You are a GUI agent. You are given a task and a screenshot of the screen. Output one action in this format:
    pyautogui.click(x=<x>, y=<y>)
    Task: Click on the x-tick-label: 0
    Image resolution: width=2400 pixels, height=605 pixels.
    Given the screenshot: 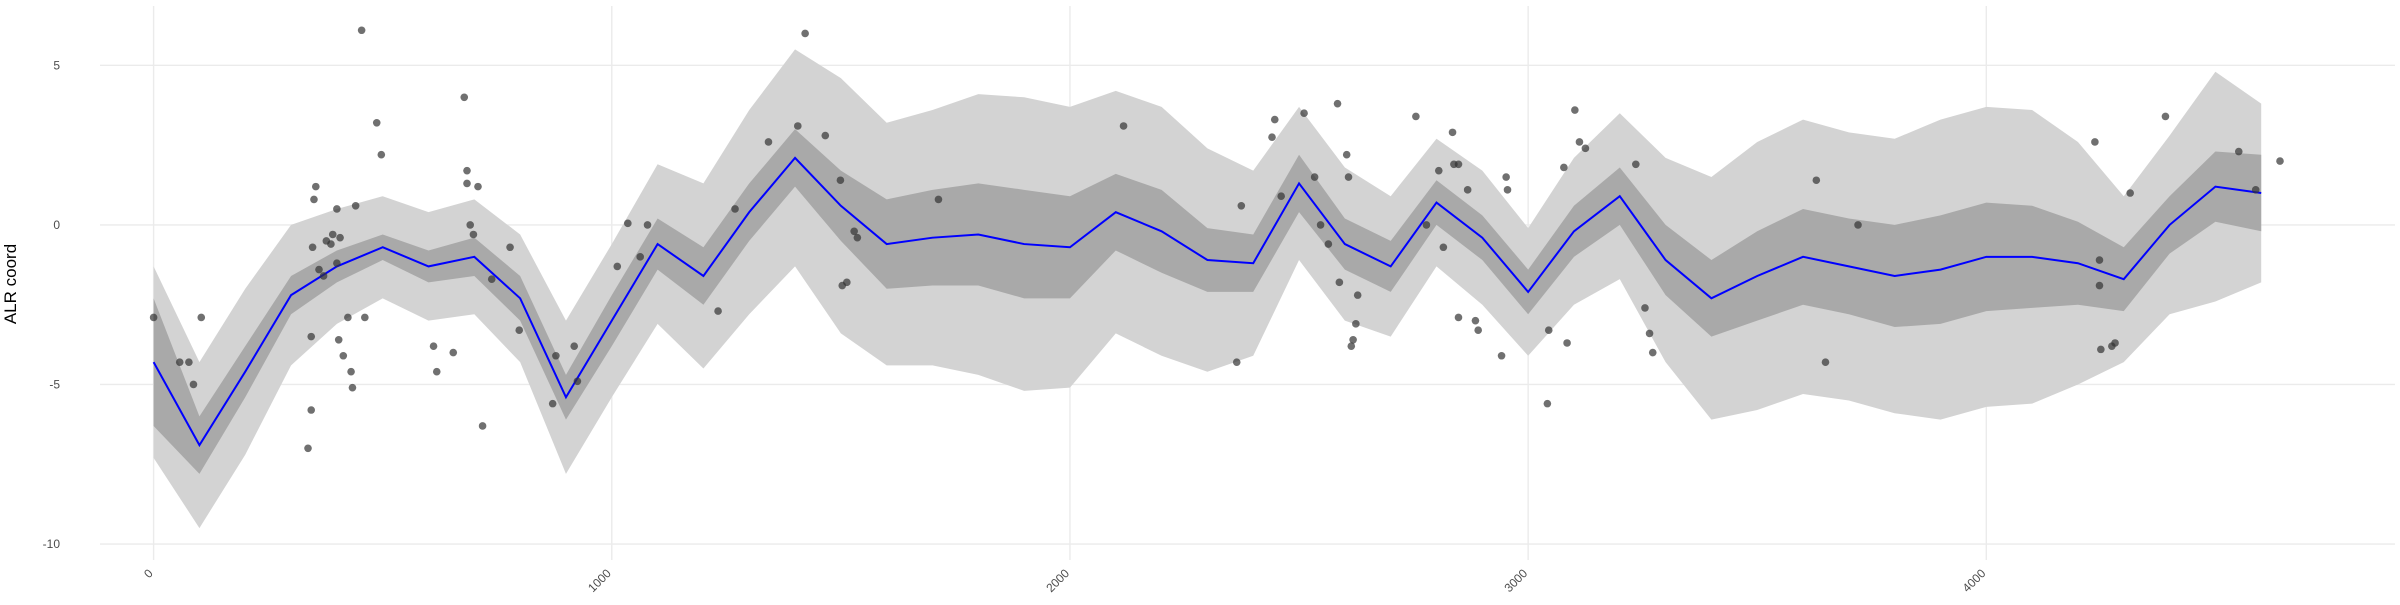 What is the action you would take?
    pyautogui.click(x=148, y=573)
    